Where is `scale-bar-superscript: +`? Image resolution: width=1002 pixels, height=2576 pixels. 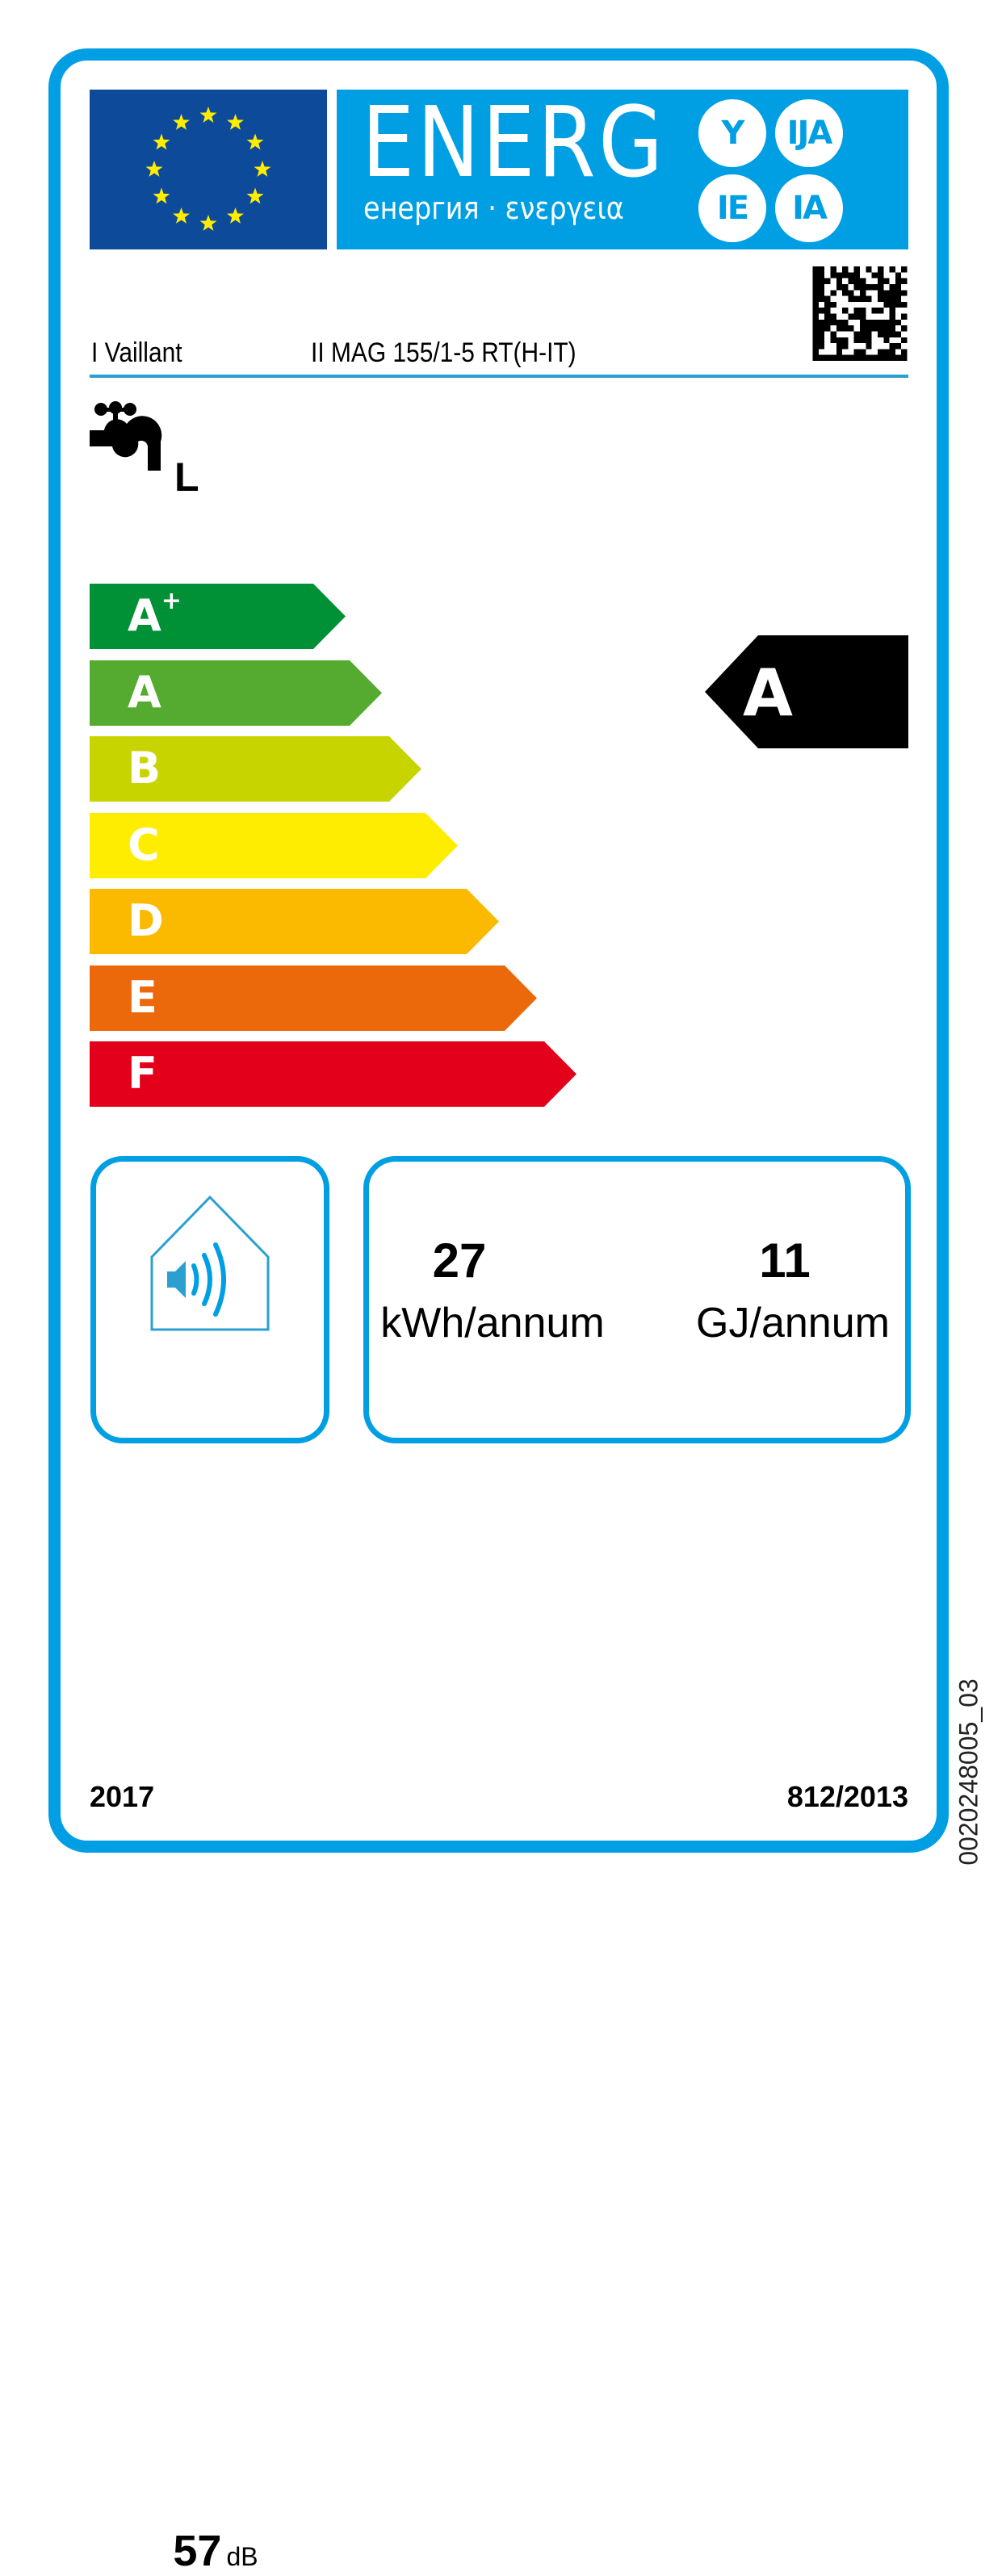
scale-bar-superscript: + is located at coordinates (171, 601).